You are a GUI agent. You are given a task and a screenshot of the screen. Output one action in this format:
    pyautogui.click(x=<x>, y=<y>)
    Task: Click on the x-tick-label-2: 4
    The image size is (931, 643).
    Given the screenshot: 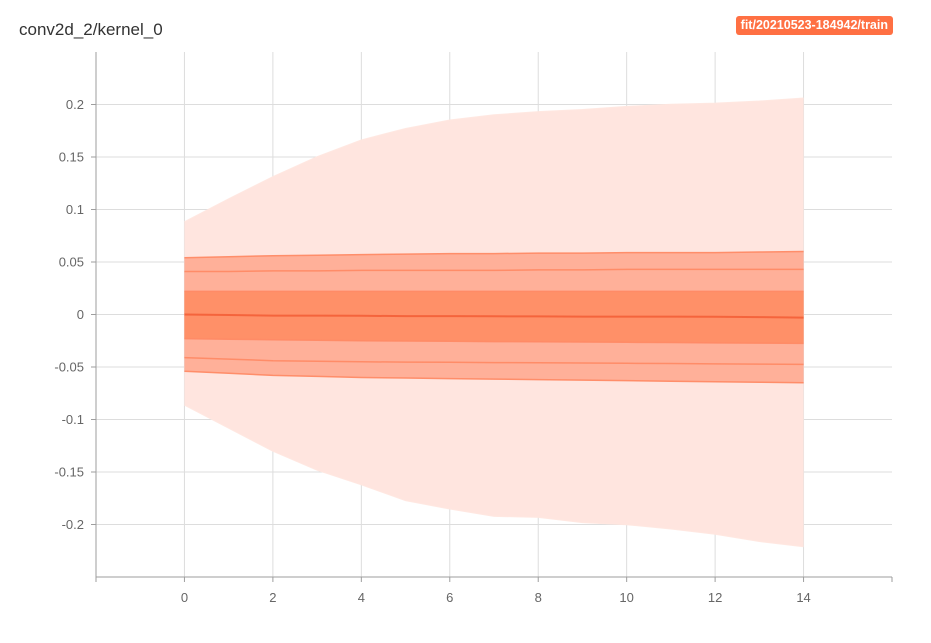 What is the action you would take?
    pyautogui.click(x=361, y=597)
    